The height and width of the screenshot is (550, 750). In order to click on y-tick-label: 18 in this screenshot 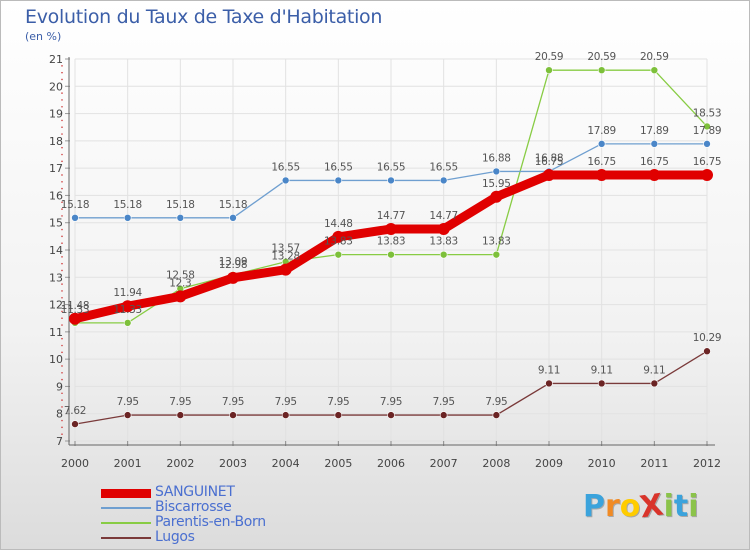, I will do `click(56, 141)`.